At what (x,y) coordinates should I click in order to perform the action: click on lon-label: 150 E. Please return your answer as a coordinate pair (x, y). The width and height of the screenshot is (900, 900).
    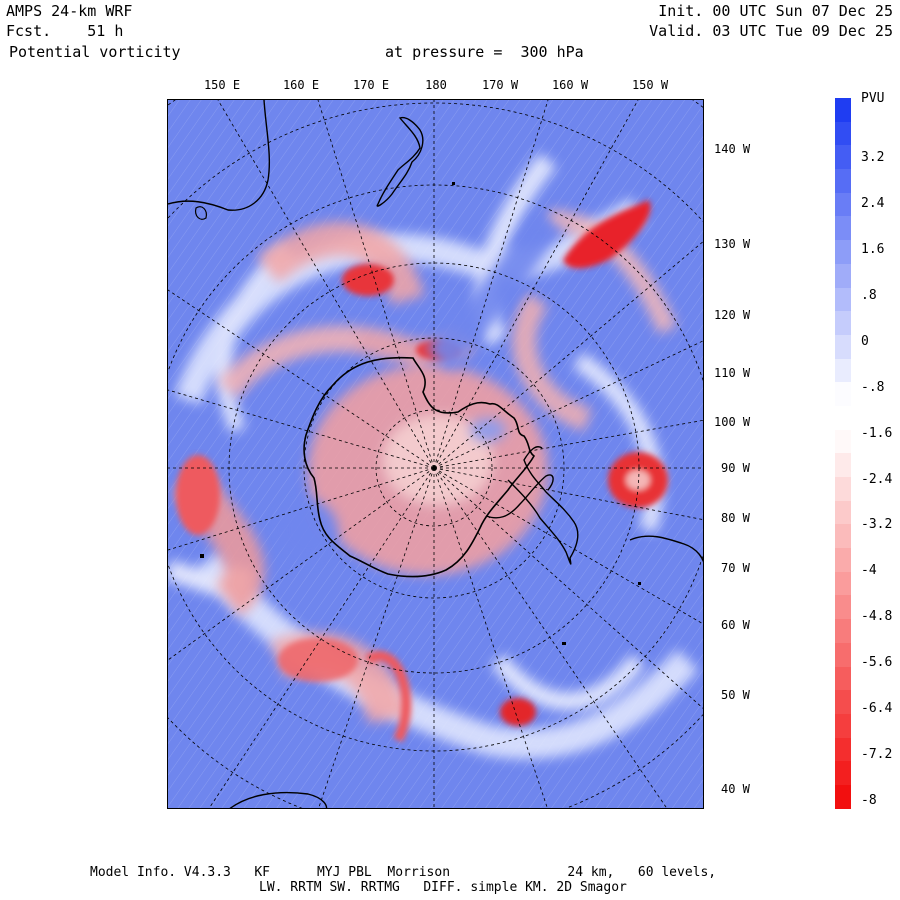
    Looking at the image, I should click on (222, 85).